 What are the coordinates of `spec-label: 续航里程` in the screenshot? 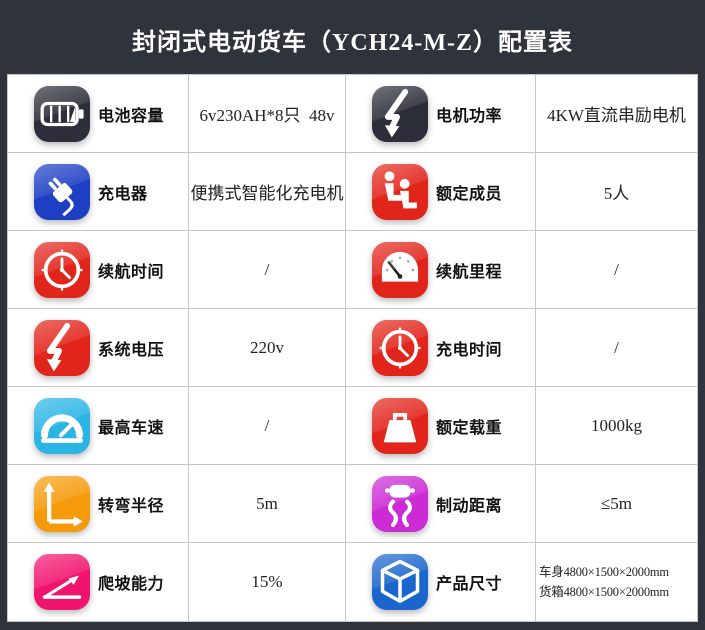 It's located at (469, 272).